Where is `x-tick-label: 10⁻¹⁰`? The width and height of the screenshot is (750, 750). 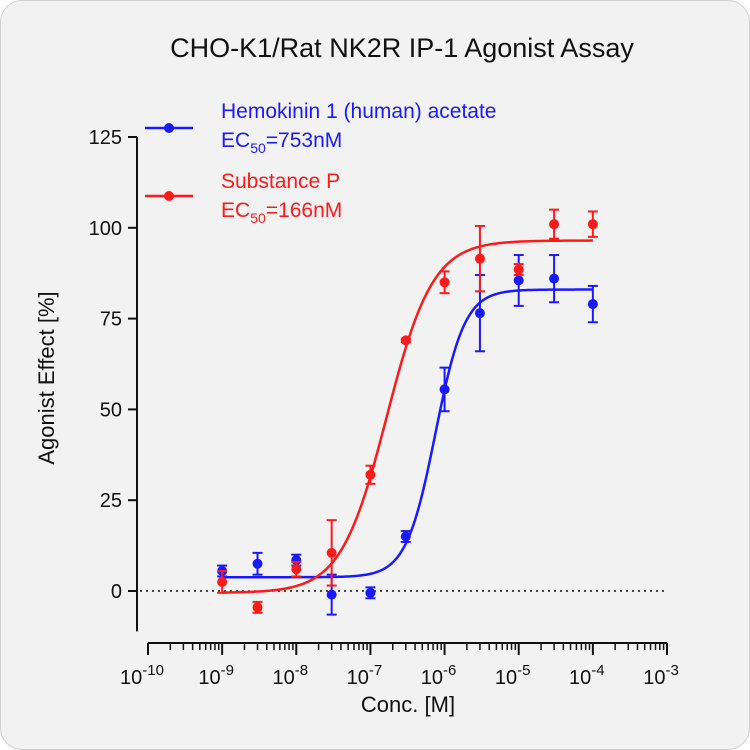 x-tick-label: 10⁻¹⁰ is located at coordinates (142, 675).